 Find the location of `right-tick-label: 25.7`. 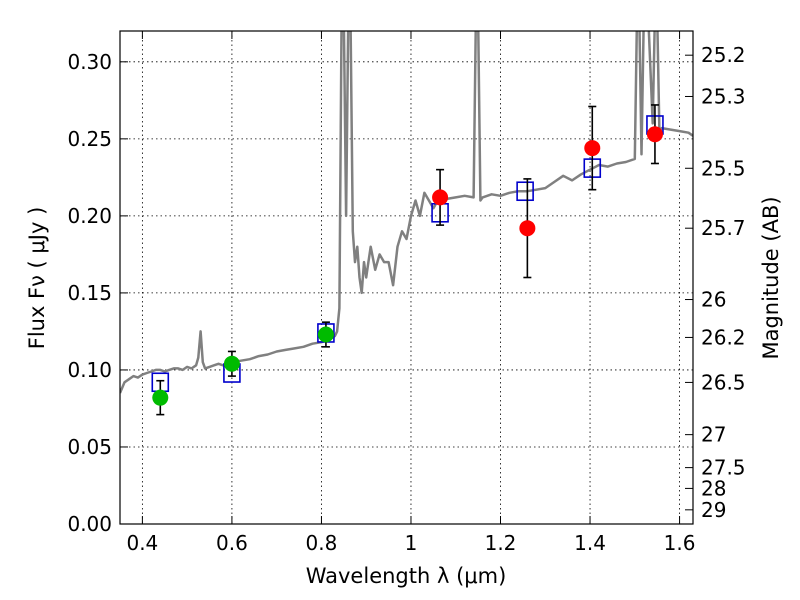

right-tick-label: 25.7 is located at coordinates (723, 228).